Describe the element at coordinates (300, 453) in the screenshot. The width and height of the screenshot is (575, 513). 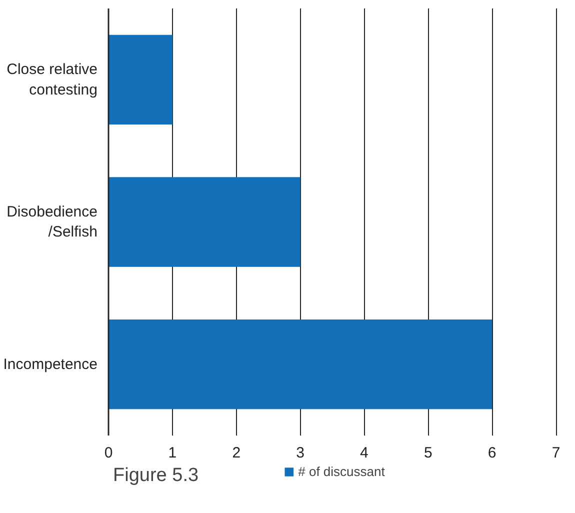
I see `x-tick-label: 3` at that location.